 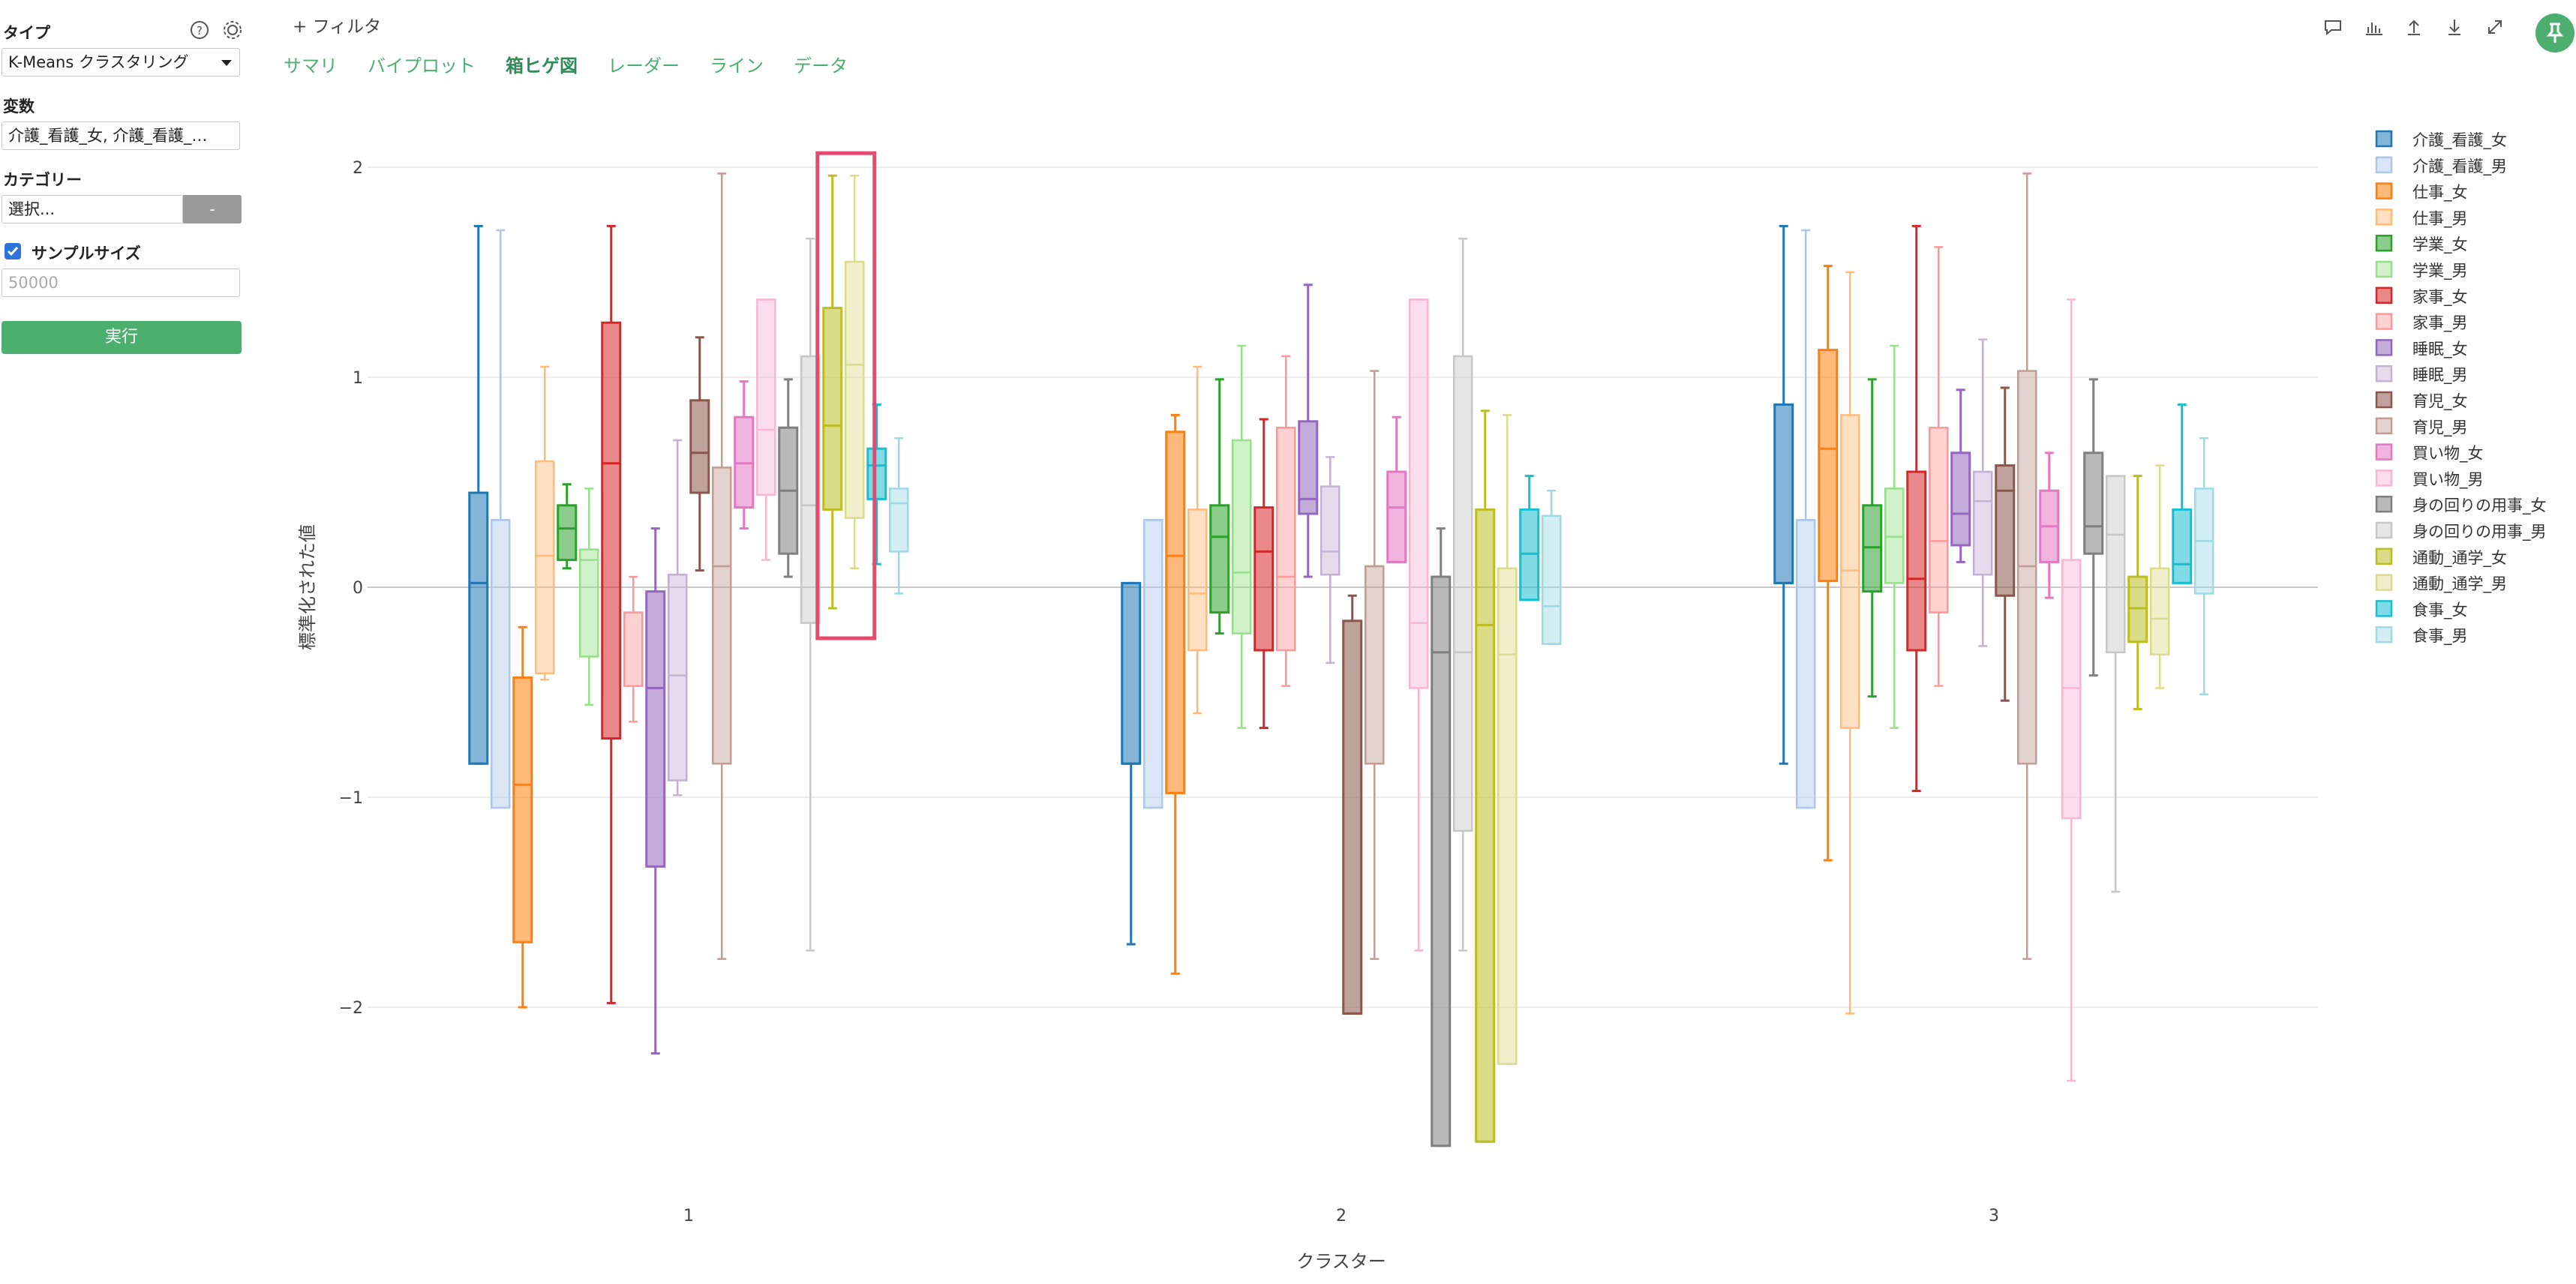 I want to click on upload-icon, so click(x=2414, y=27).